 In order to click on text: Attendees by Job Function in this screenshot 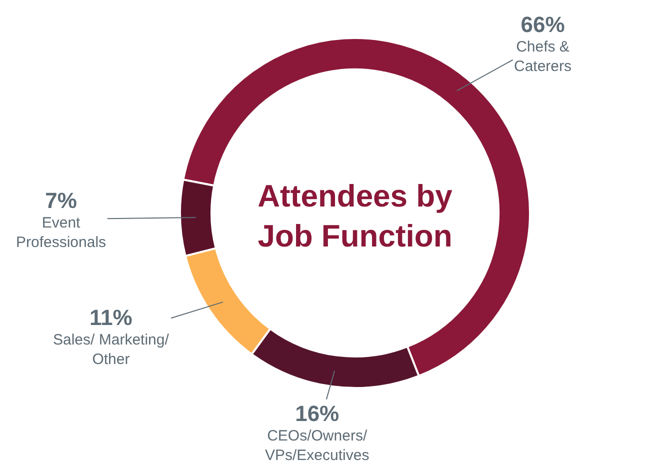, I will do `click(356, 216)`.